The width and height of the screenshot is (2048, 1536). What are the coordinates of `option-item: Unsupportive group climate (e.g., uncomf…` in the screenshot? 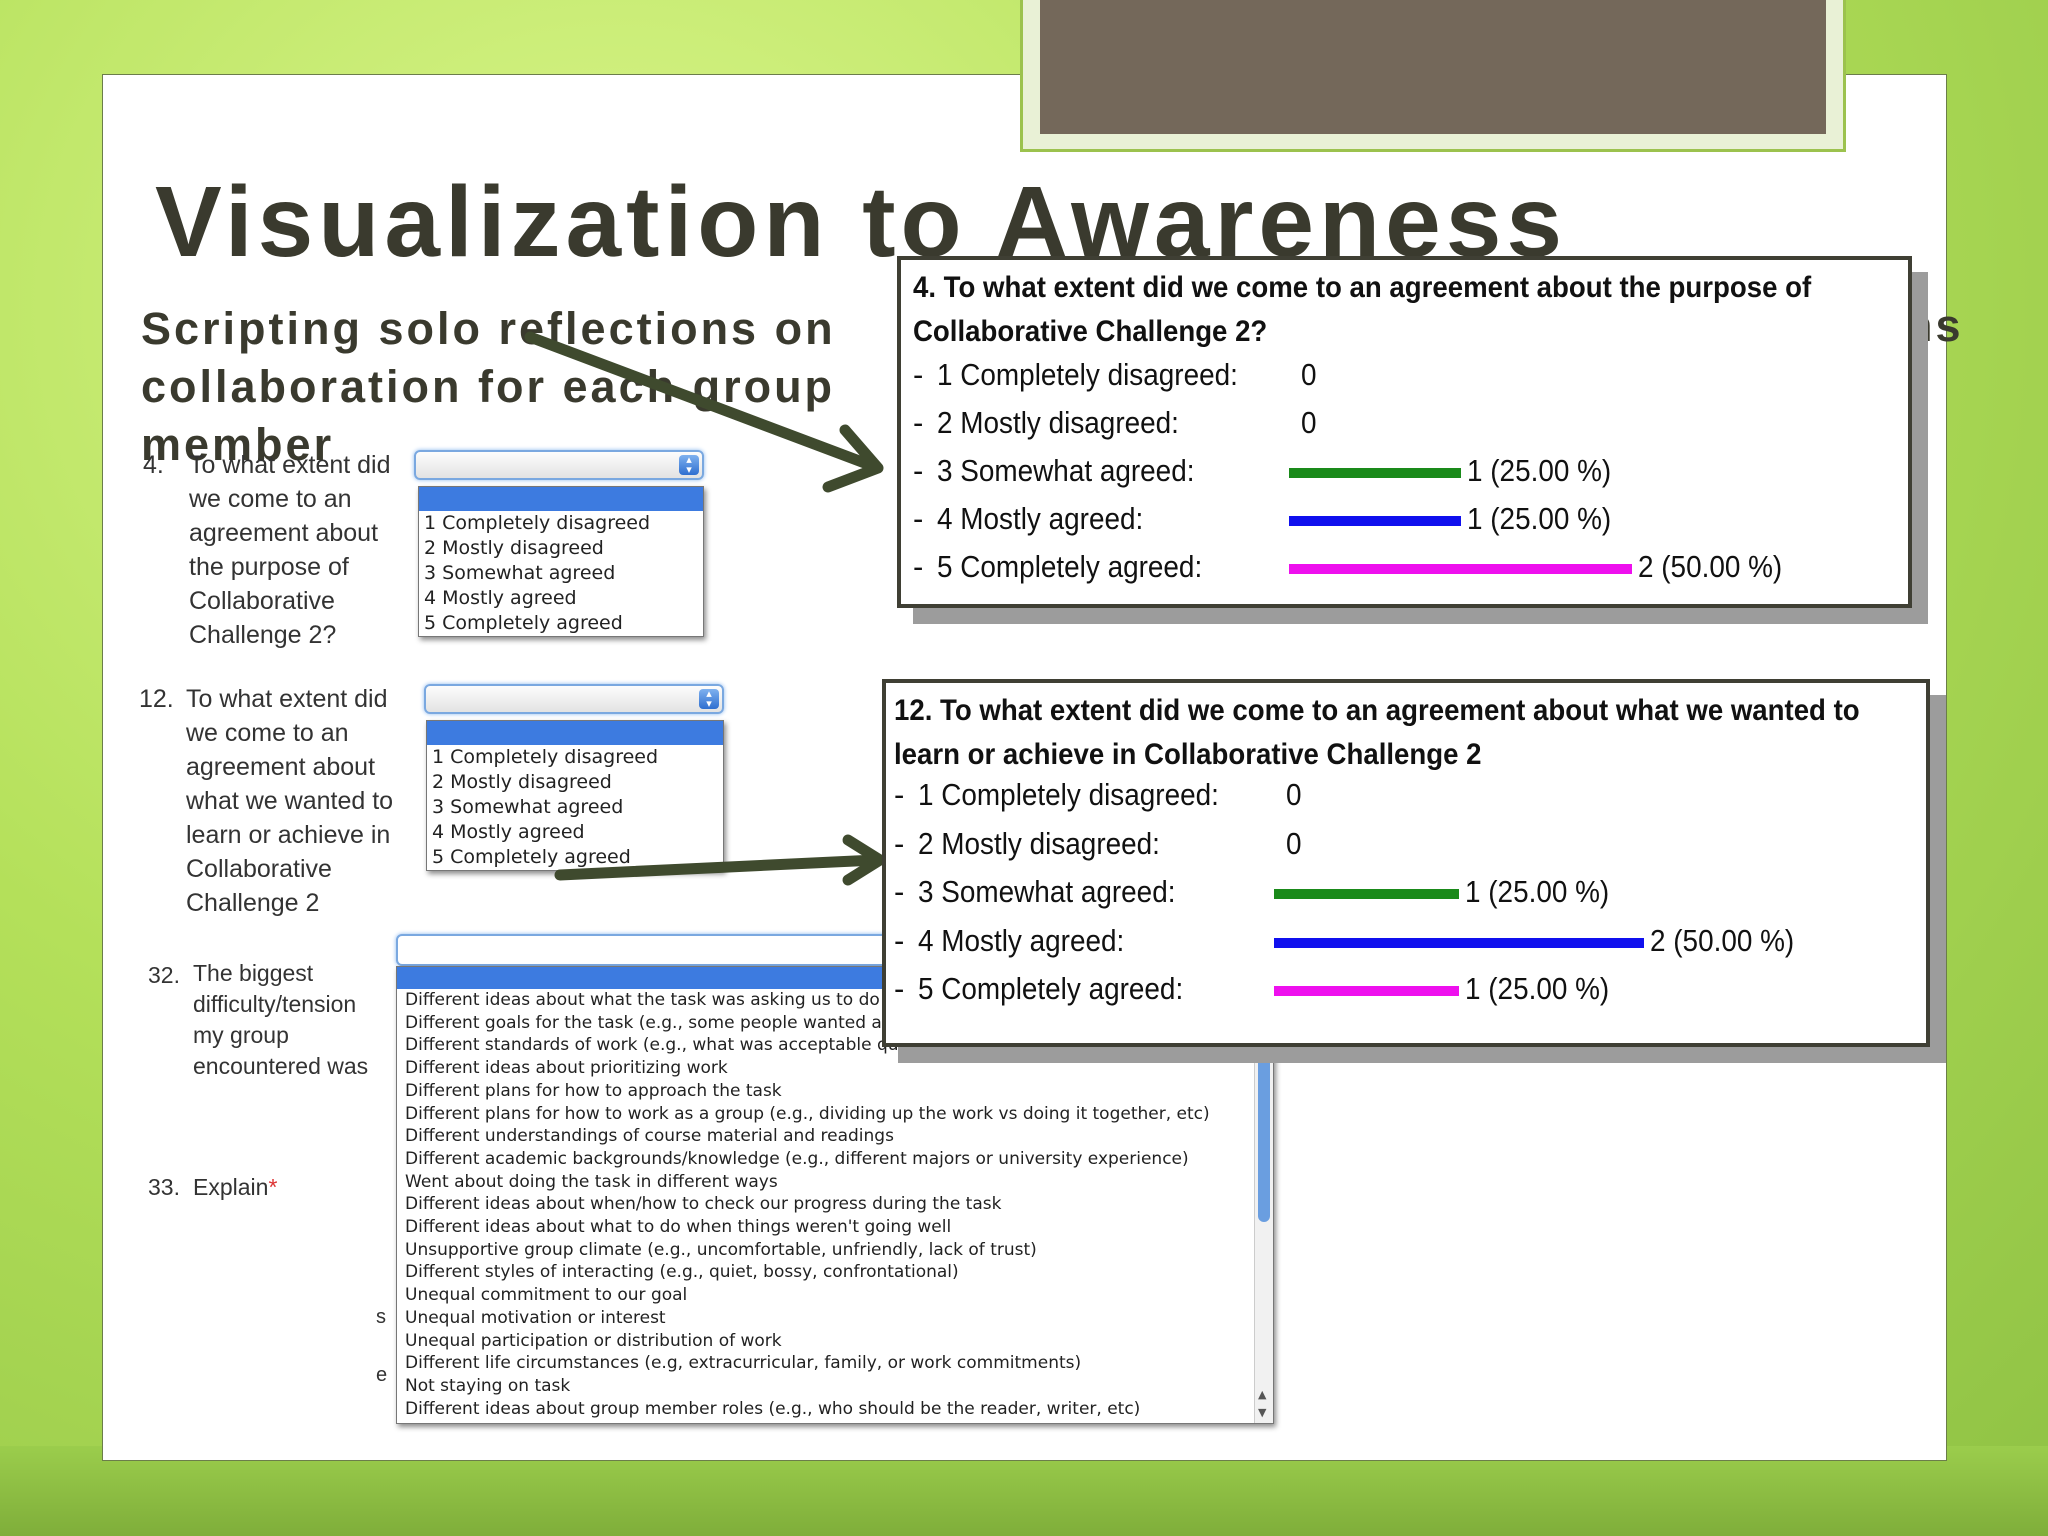 It's located at (721, 1249).